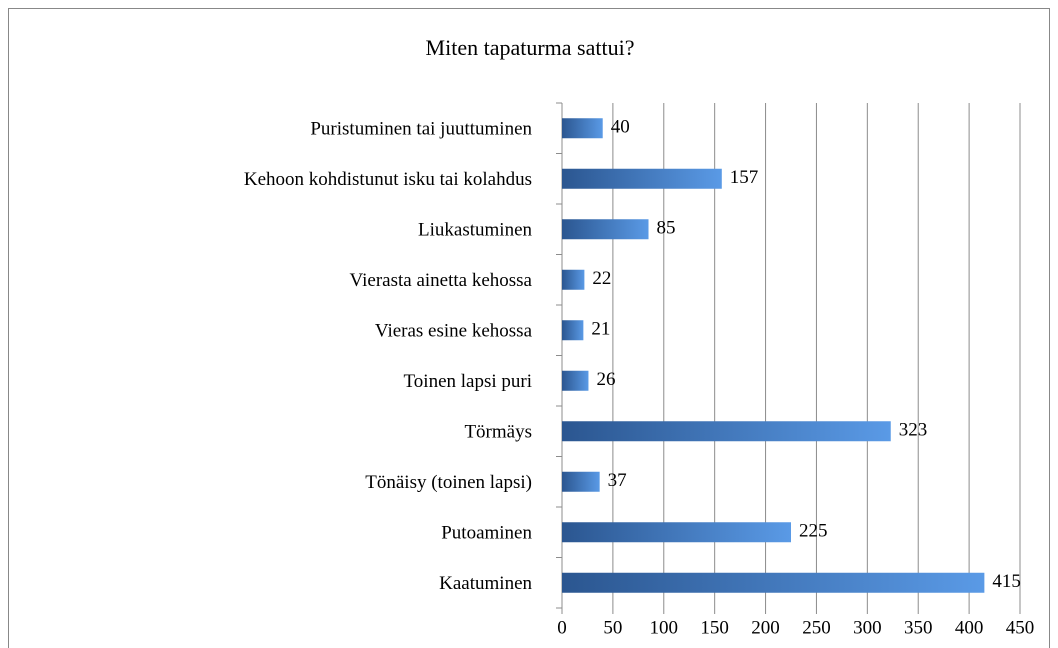  What do you see at coordinates (448, 482) in the screenshot?
I see `y-tick-label: Tönäisy (toinen lapsi)` at bounding box center [448, 482].